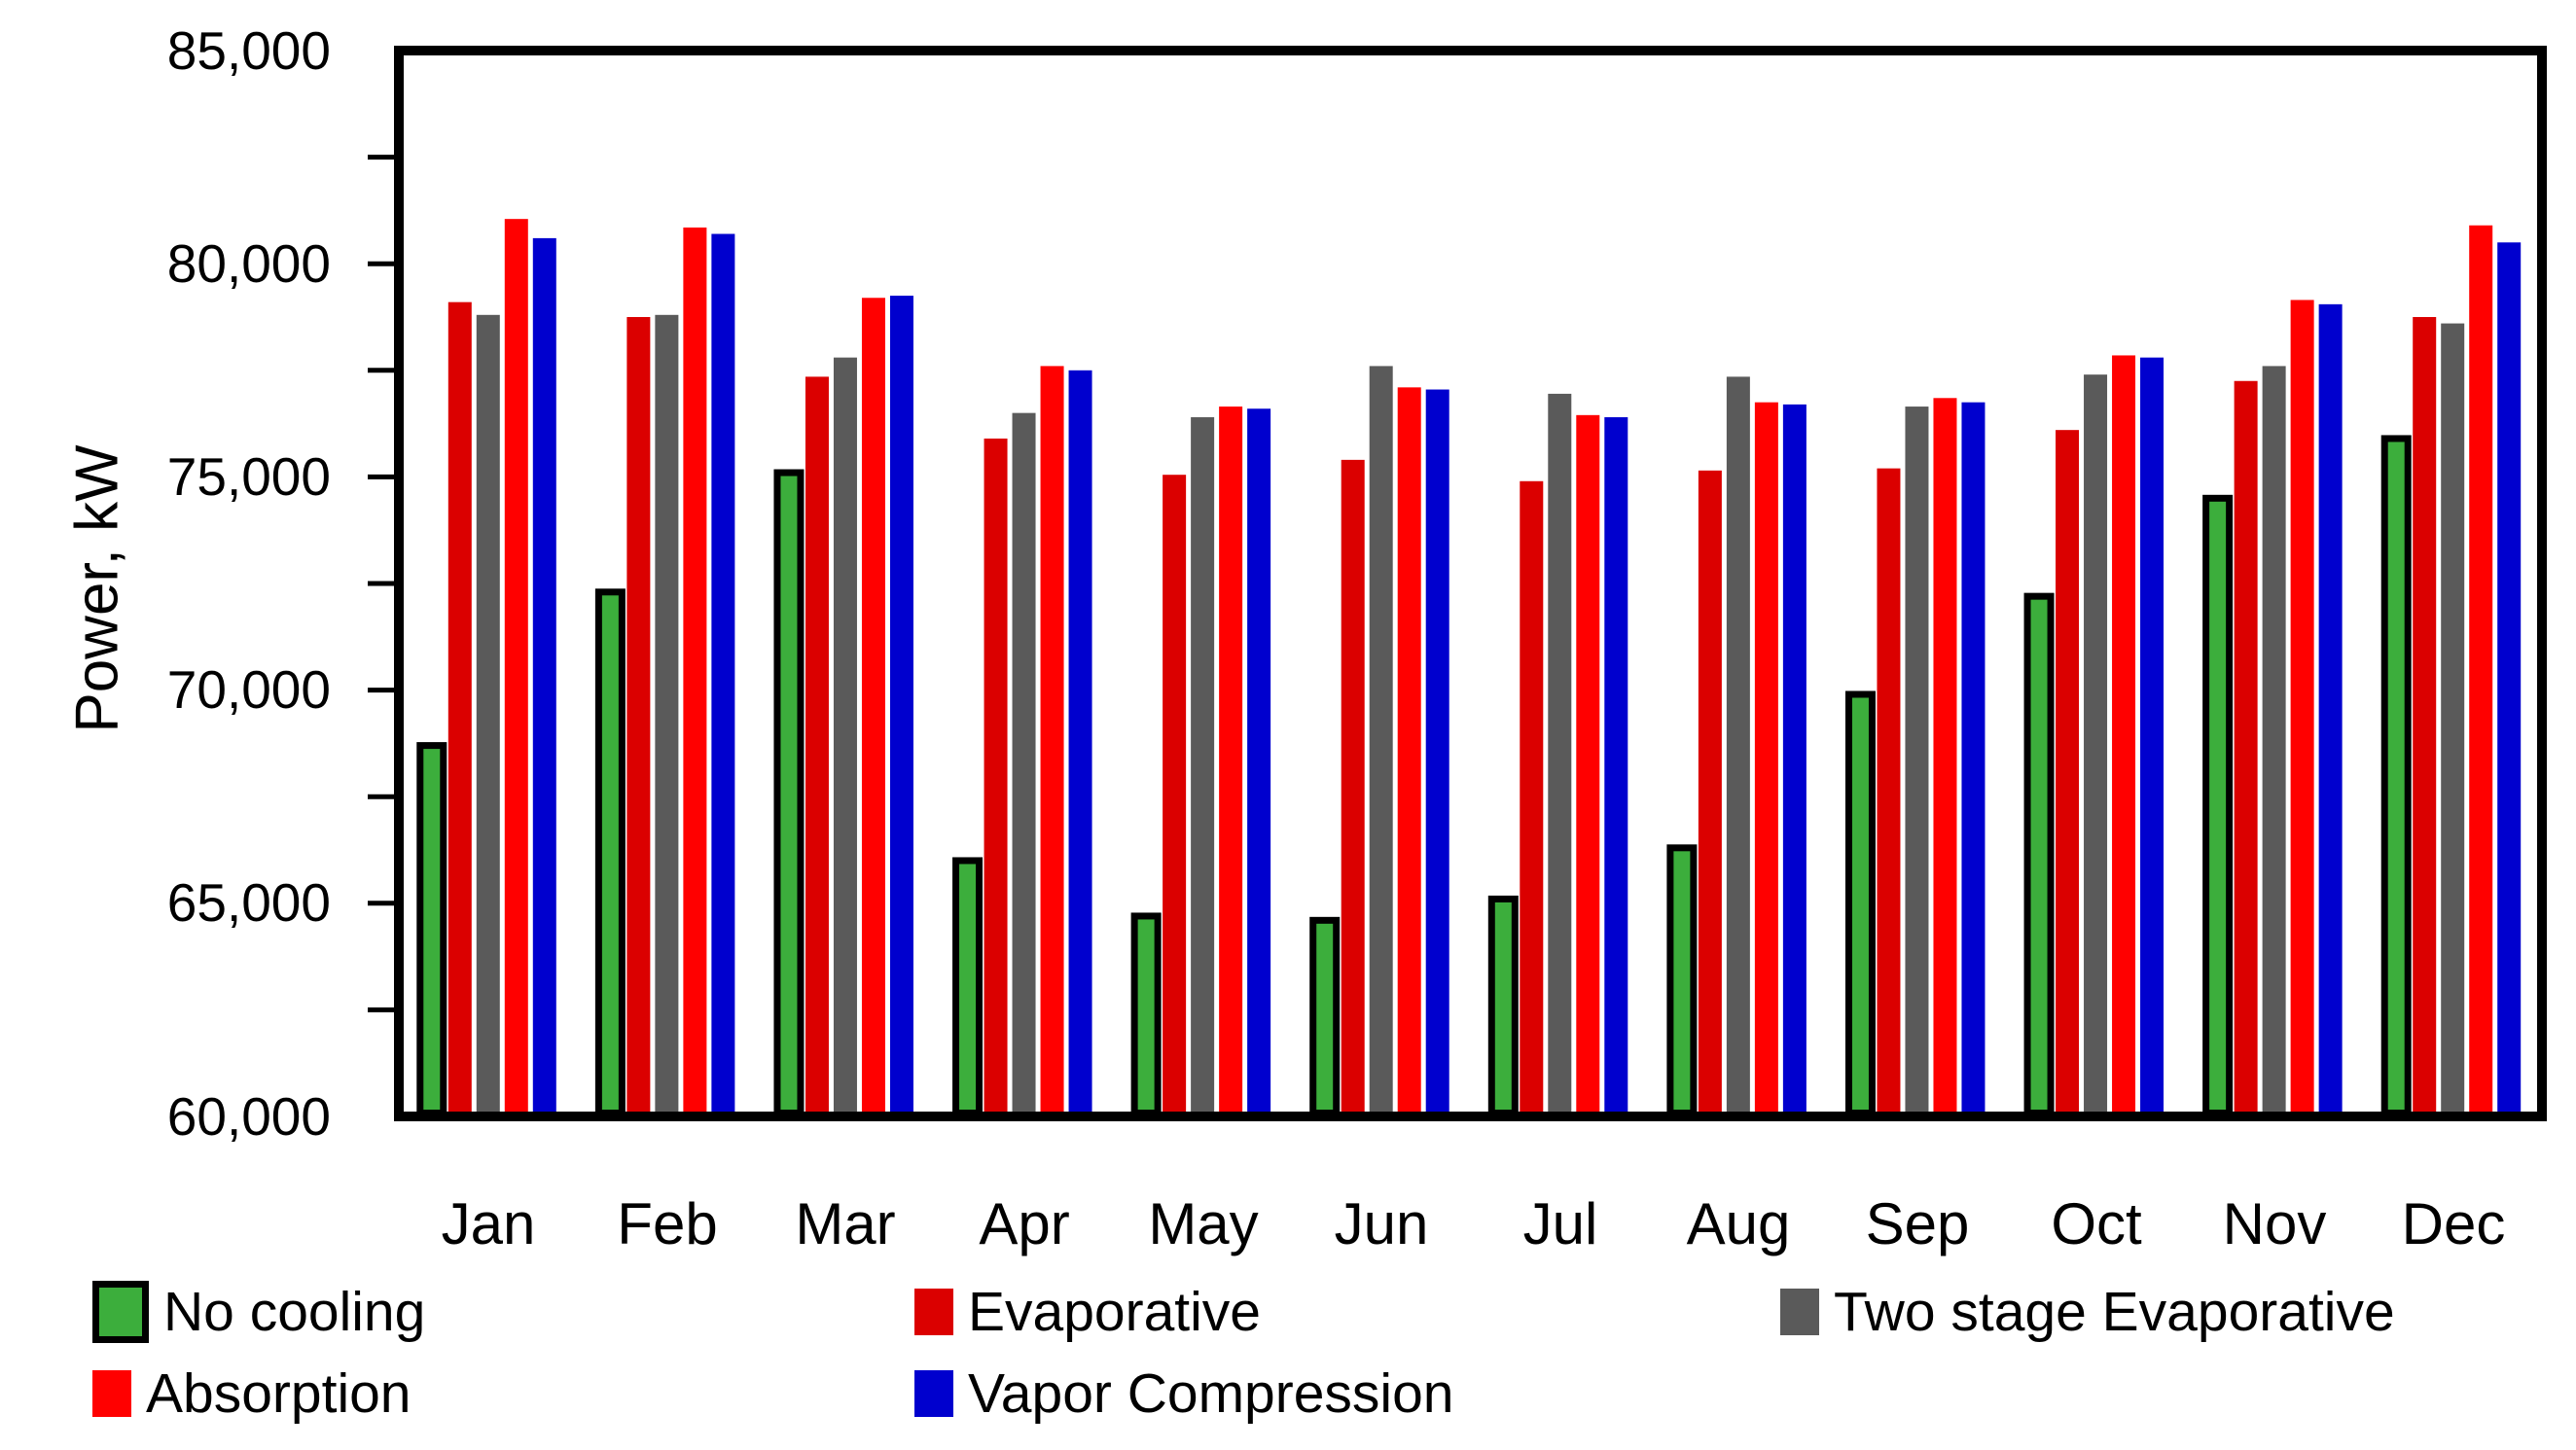  I want to click on x-tick-label-aug: Aug, so click(1738, 1223).